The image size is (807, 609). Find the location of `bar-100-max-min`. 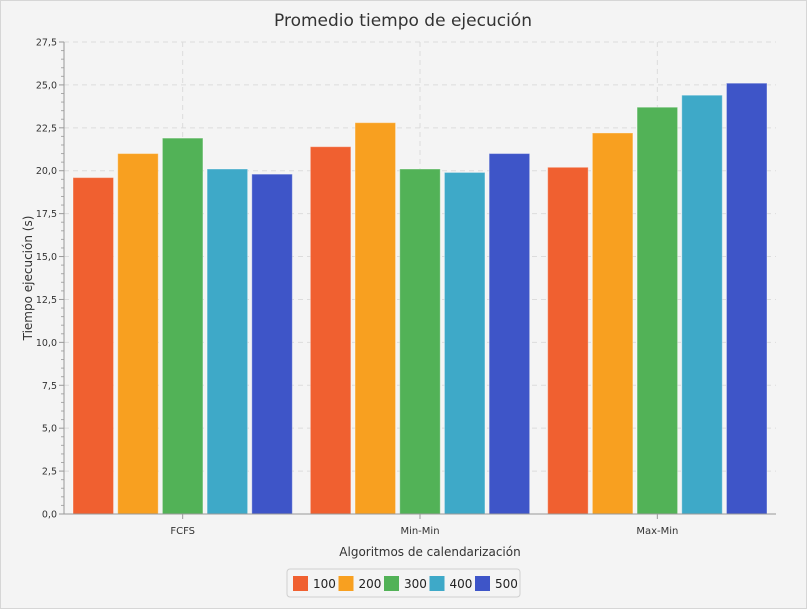

bar-100-max-min is located at coordinates (568, 340).